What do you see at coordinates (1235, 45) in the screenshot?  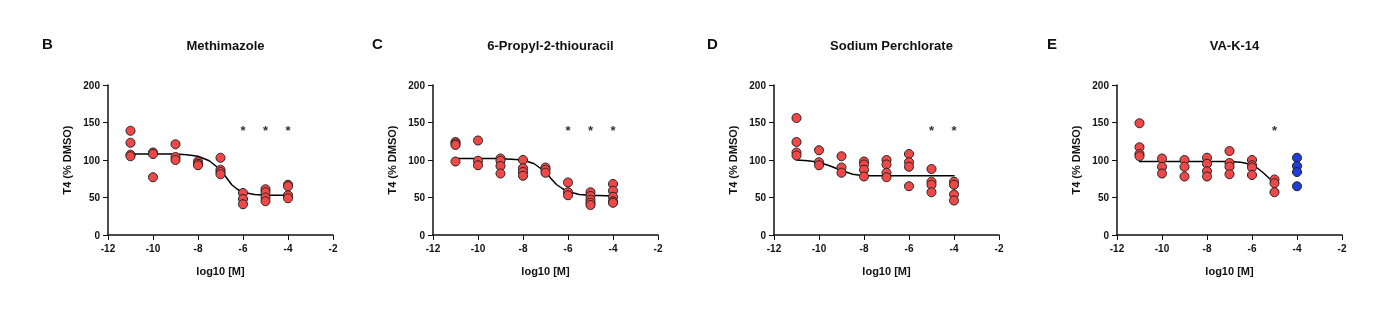 I see `chart-title: VA-K-14` at bounding box center [1235, 45].